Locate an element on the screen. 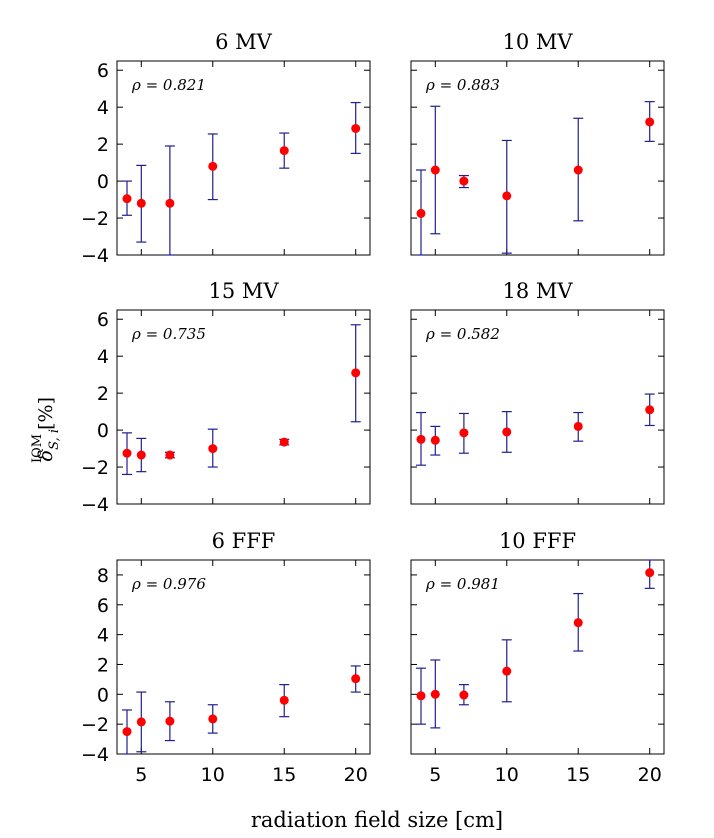  panel-title: 10 MV is located at coordinates (537, 42).